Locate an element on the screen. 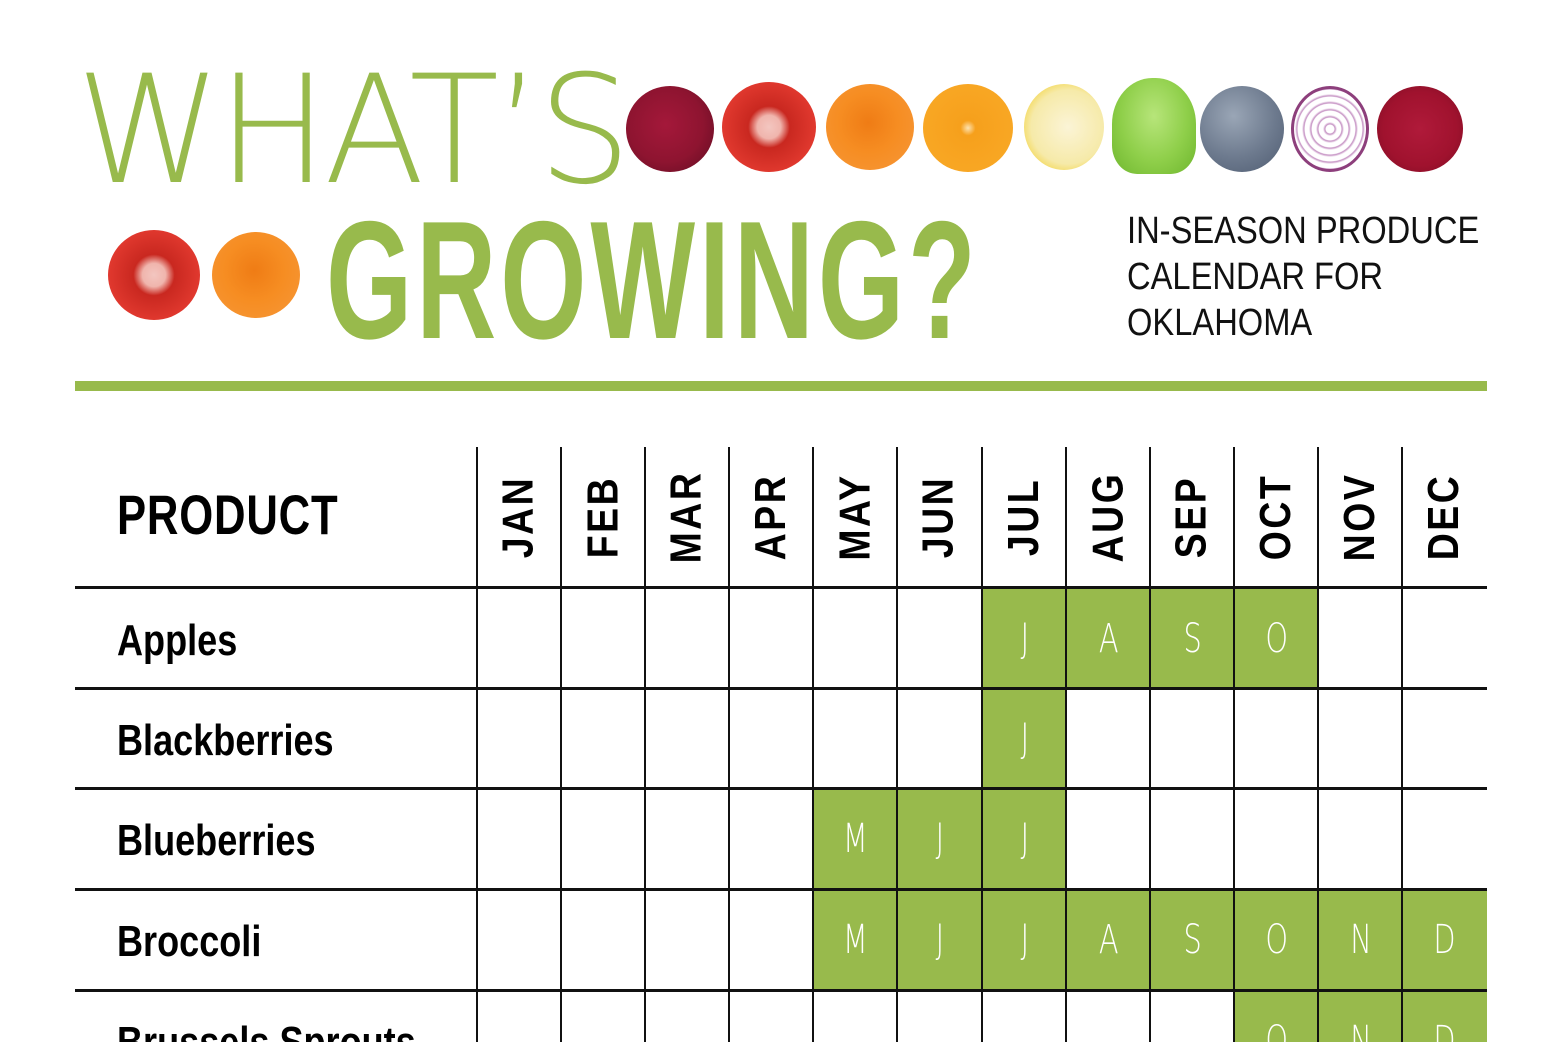  subtitle-line-1: IN-SEASON PRODUCE is located at coordinates (1303, 231).